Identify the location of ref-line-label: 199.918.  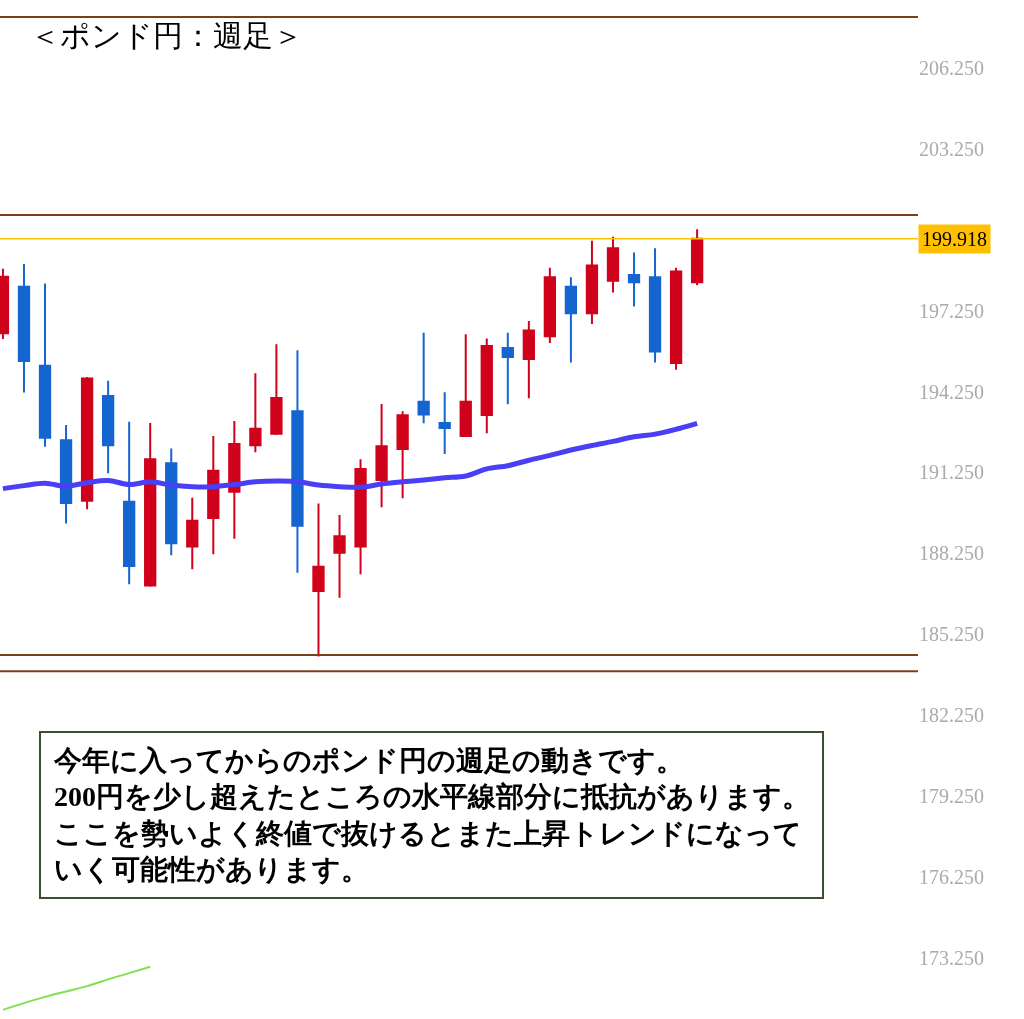
(954, 239).